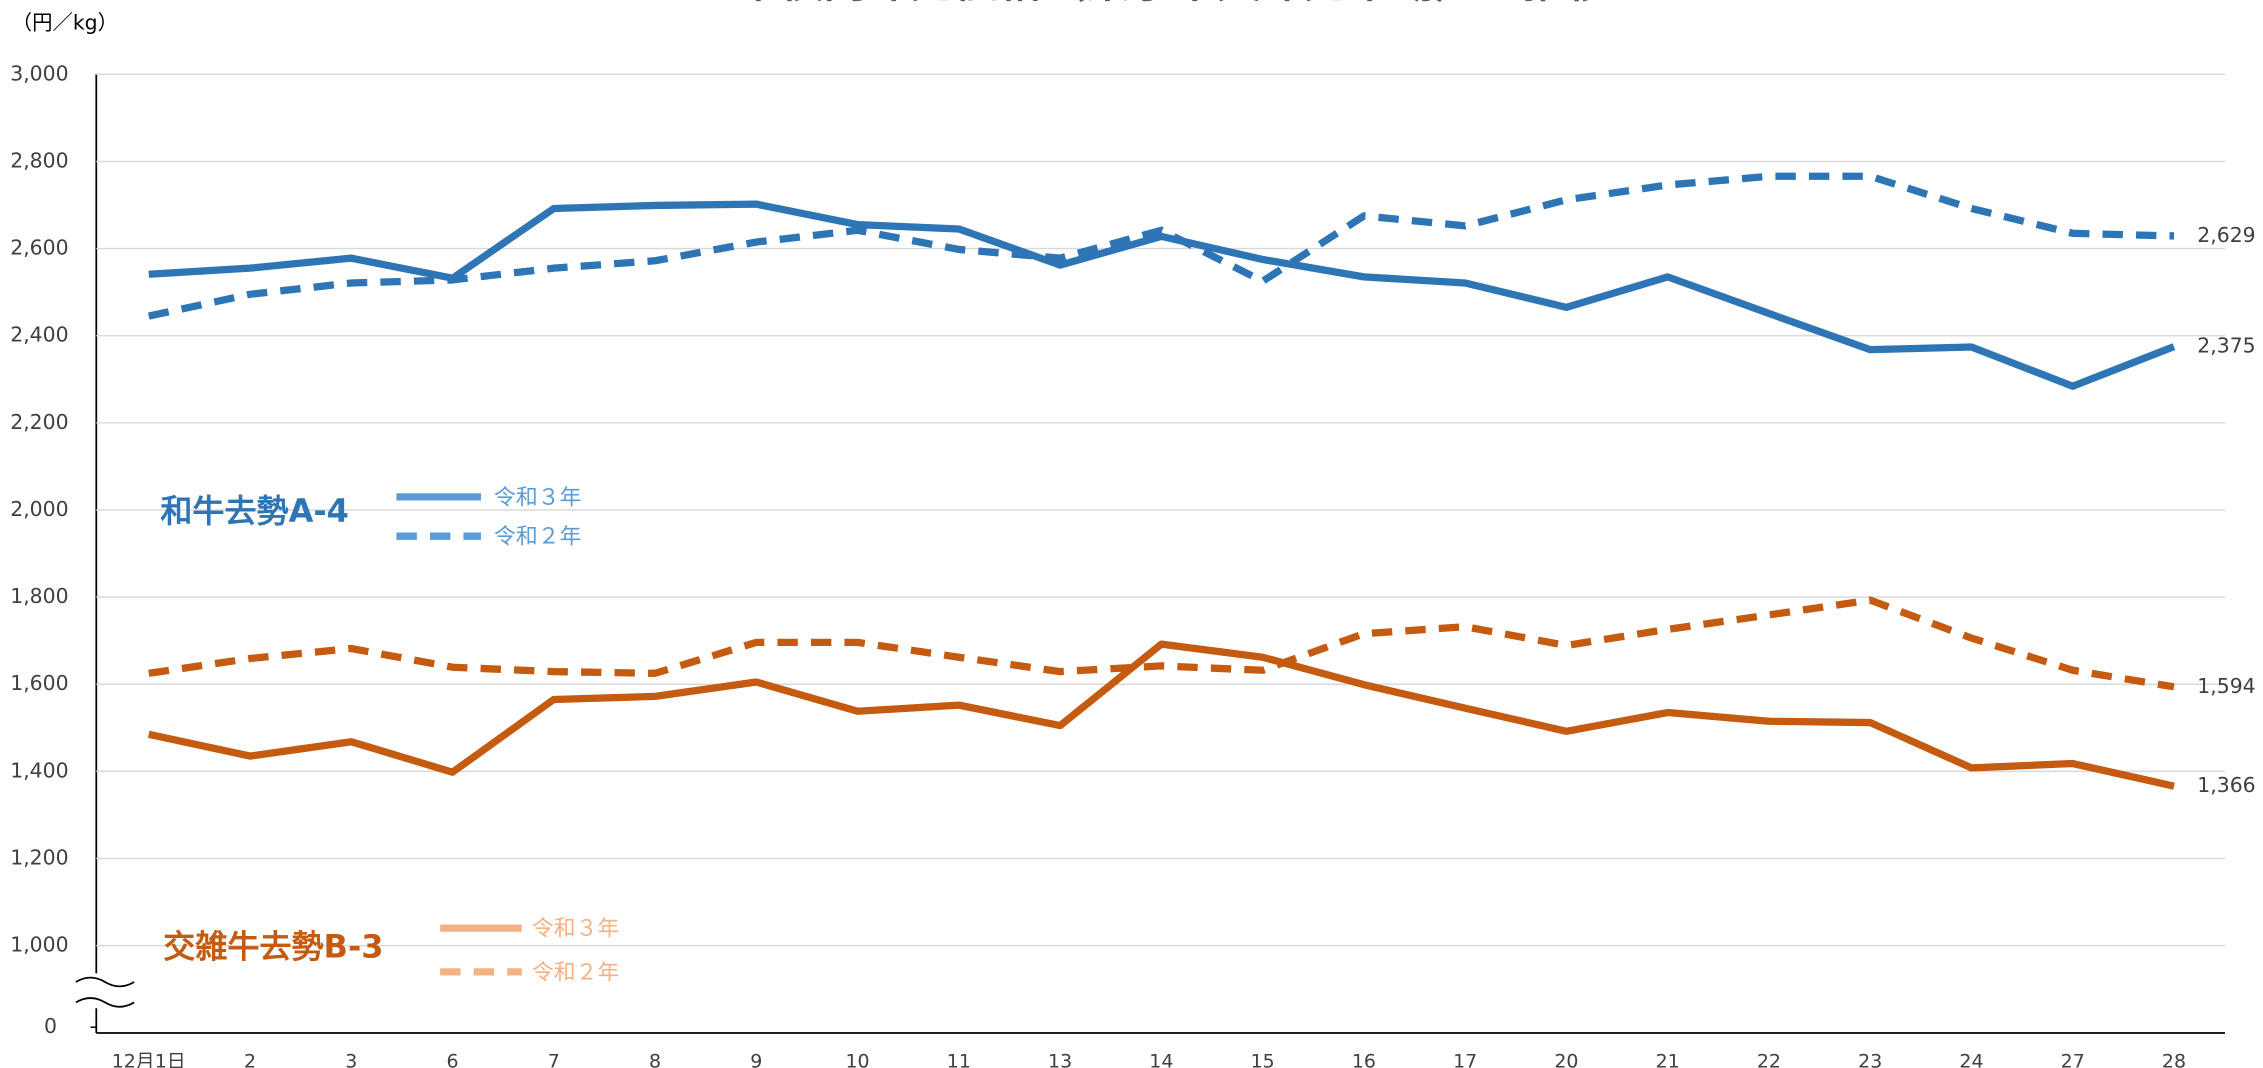 The image size is (2263, 1068). Describe the element at coordinates (149, 1059) in the screenshot. I see `x-tick-label: 12月1日` at that location.